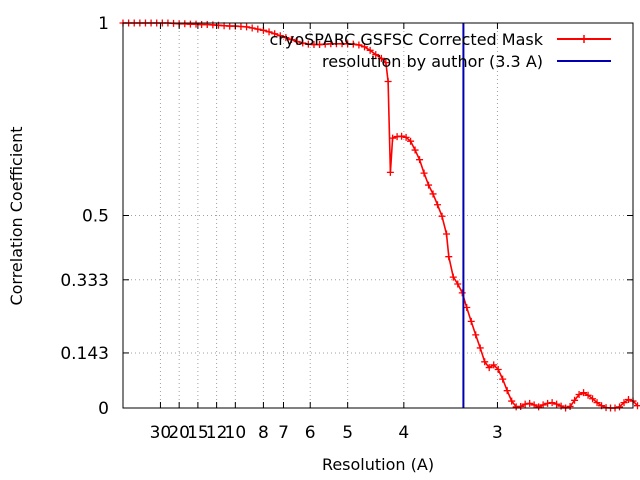  I want to click on legend-marker-fsc, so click(584, 39).